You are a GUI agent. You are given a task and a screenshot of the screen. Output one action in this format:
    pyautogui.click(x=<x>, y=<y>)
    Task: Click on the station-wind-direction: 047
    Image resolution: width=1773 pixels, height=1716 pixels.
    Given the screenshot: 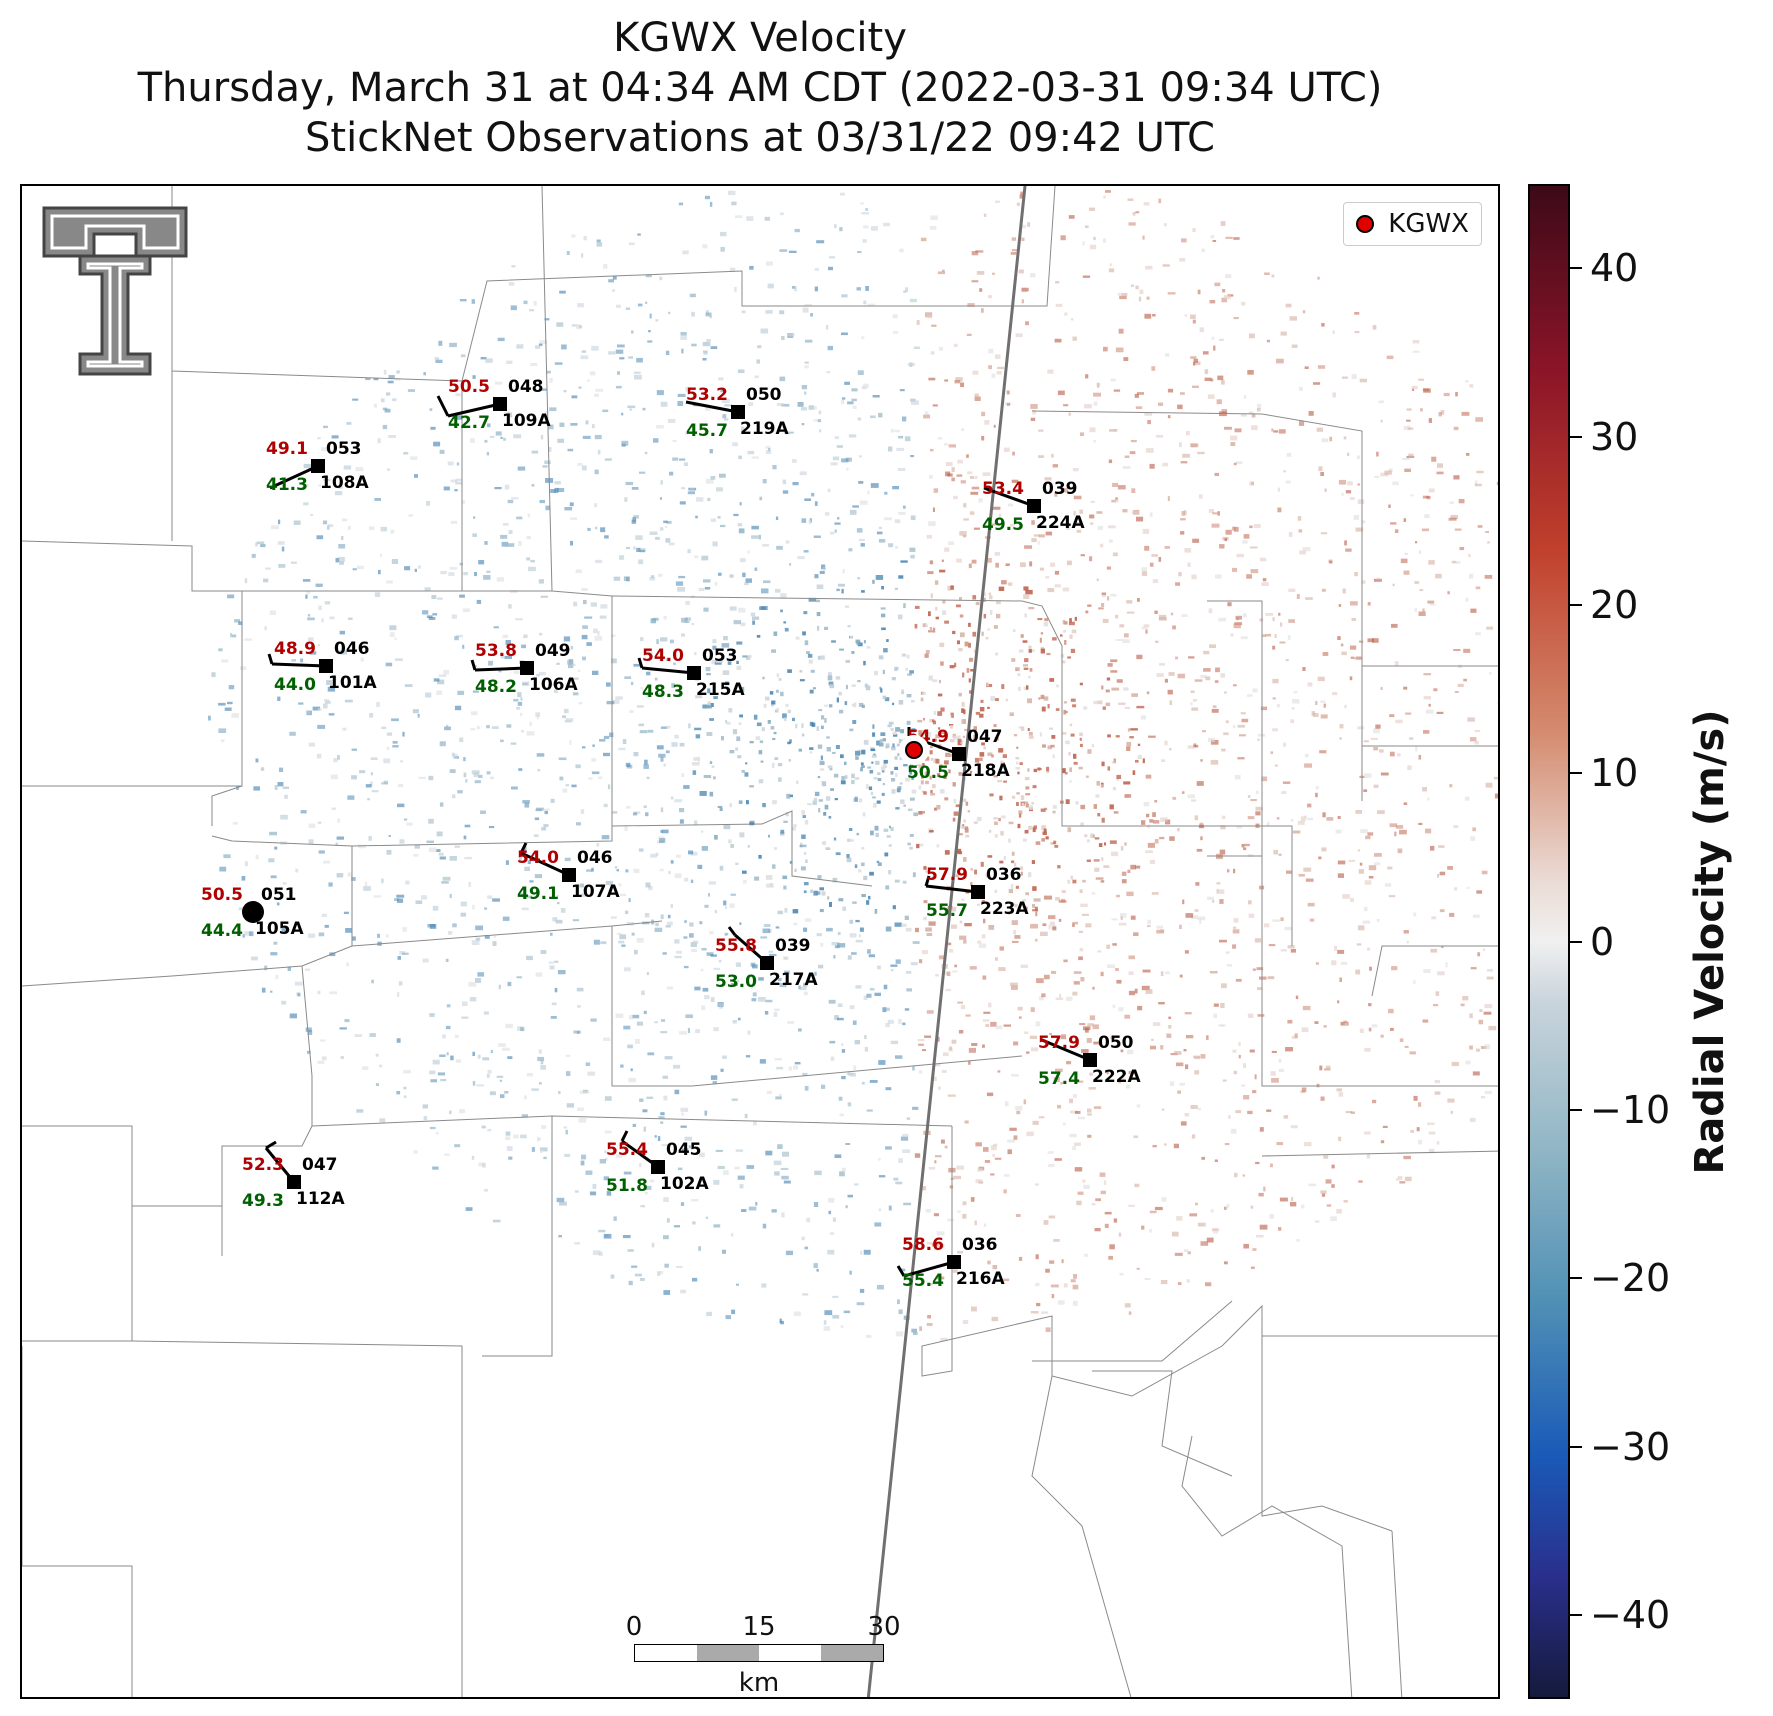 What is the action you would take?
    pyautogui.click(x=320, y=1165)
    